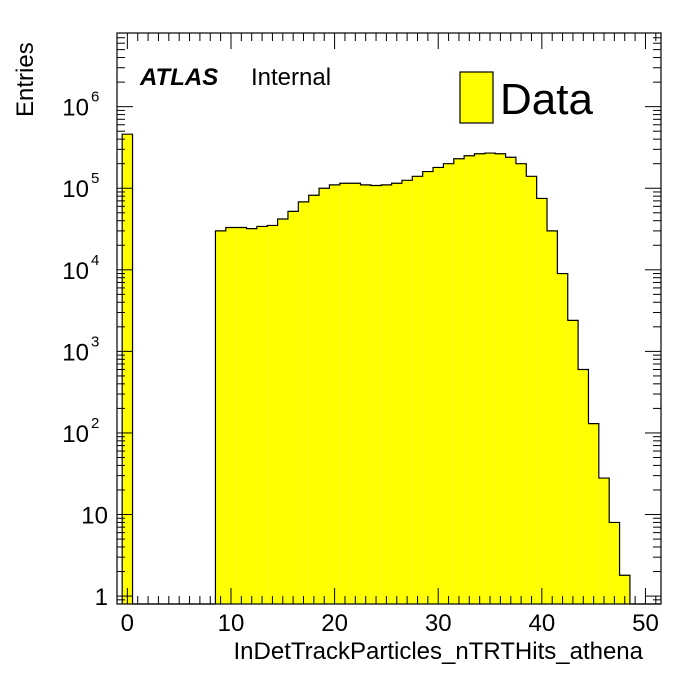 This screenshot has height=677, width=696. I want to click on x-tick-labels: 0 10 20 30 40 50, so click(390, 623).